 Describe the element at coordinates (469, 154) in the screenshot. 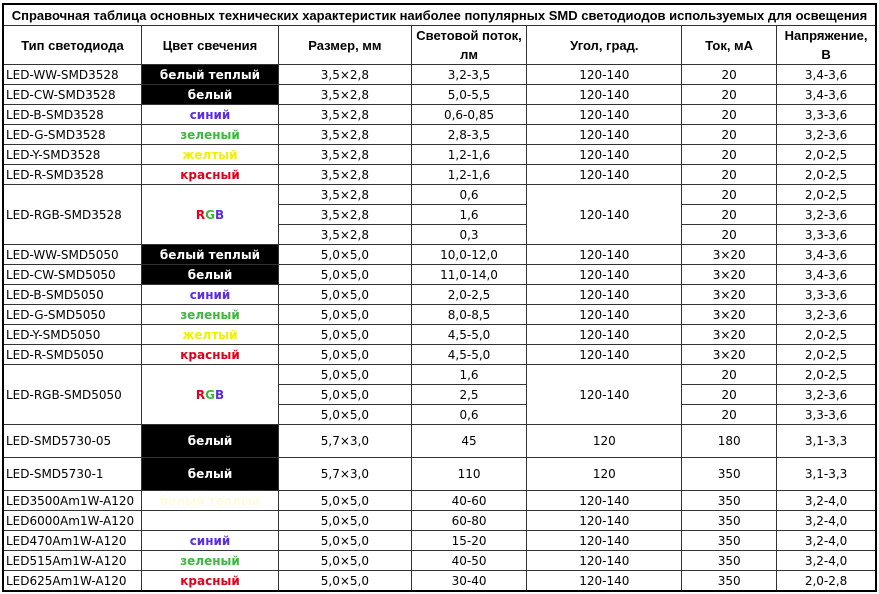

I see `flux-cell: 1,2-1,6` at that location.